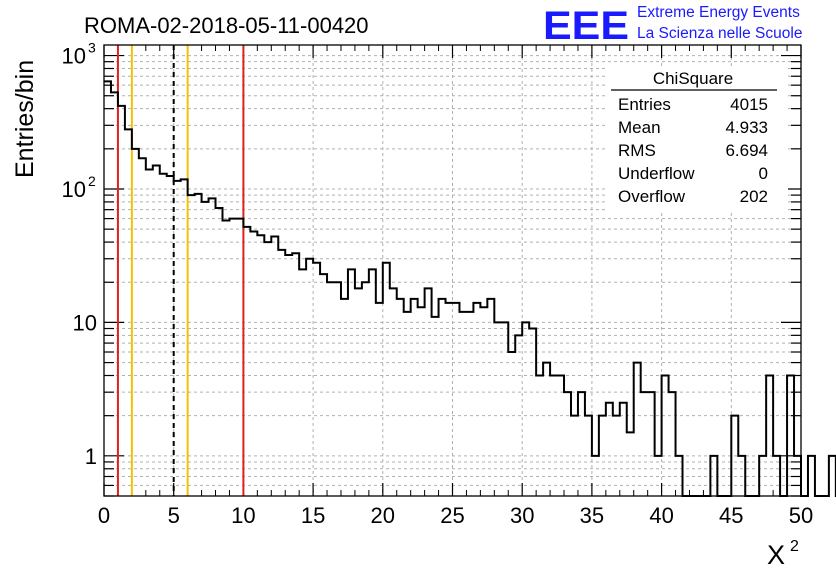 The height and width of the screenshot is (572, 836). What do you see at coordinates (749, 104) in the screenshot?
I see `stats-value-entries: 4015` at bounding box center [749, 104].